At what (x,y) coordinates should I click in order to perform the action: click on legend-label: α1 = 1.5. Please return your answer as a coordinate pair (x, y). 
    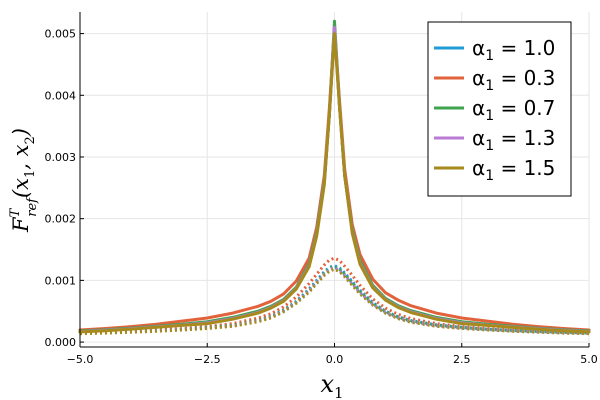
    Looking at the image, I should click on (513, 170).